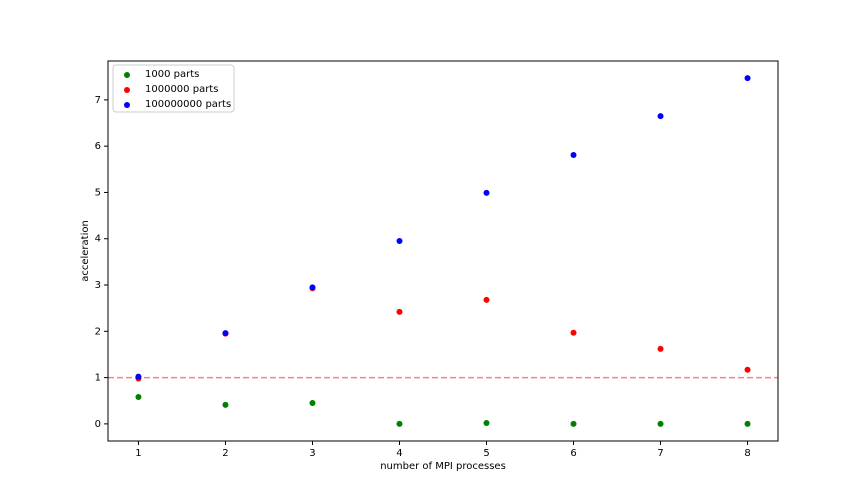  I want to click on y-tick-label: 2, so click(98, 331).